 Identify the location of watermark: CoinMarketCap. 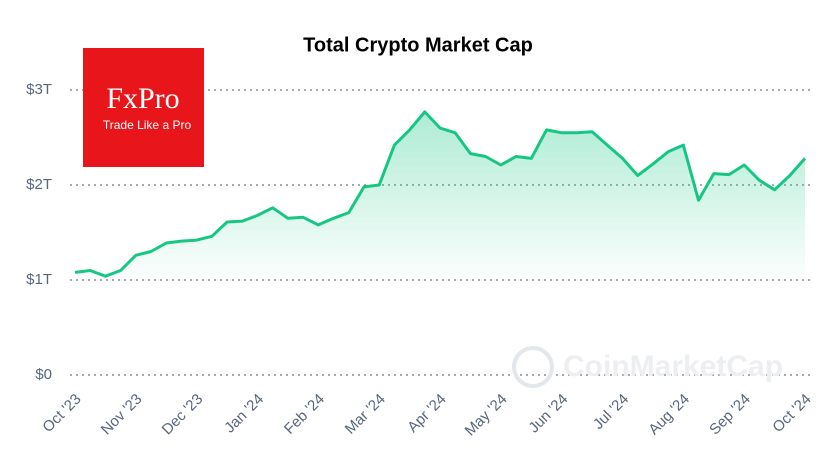
(673, 366).